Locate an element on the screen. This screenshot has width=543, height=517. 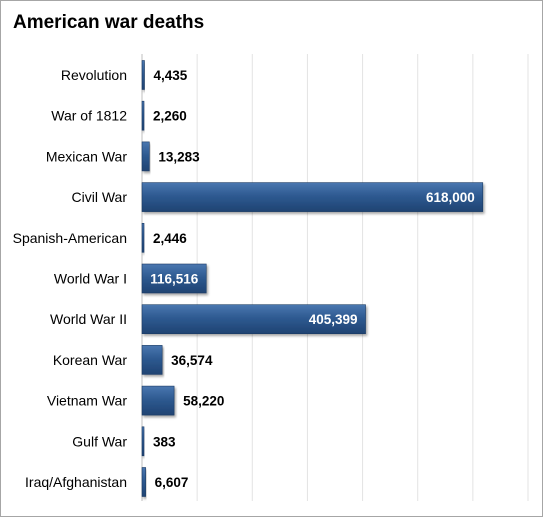
value-label-mexican-war: 13,283 is located at coordinates (179, 156).